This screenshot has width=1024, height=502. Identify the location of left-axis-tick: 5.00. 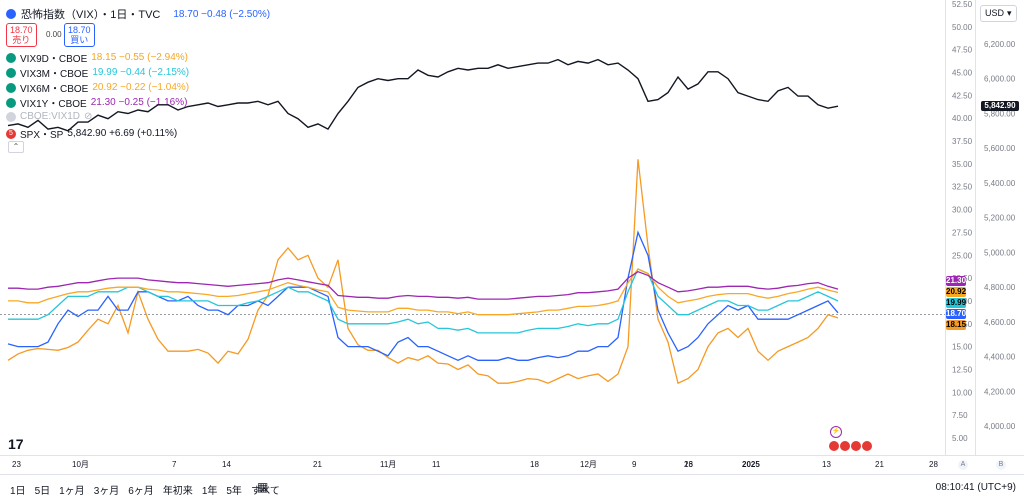
(960, 438).